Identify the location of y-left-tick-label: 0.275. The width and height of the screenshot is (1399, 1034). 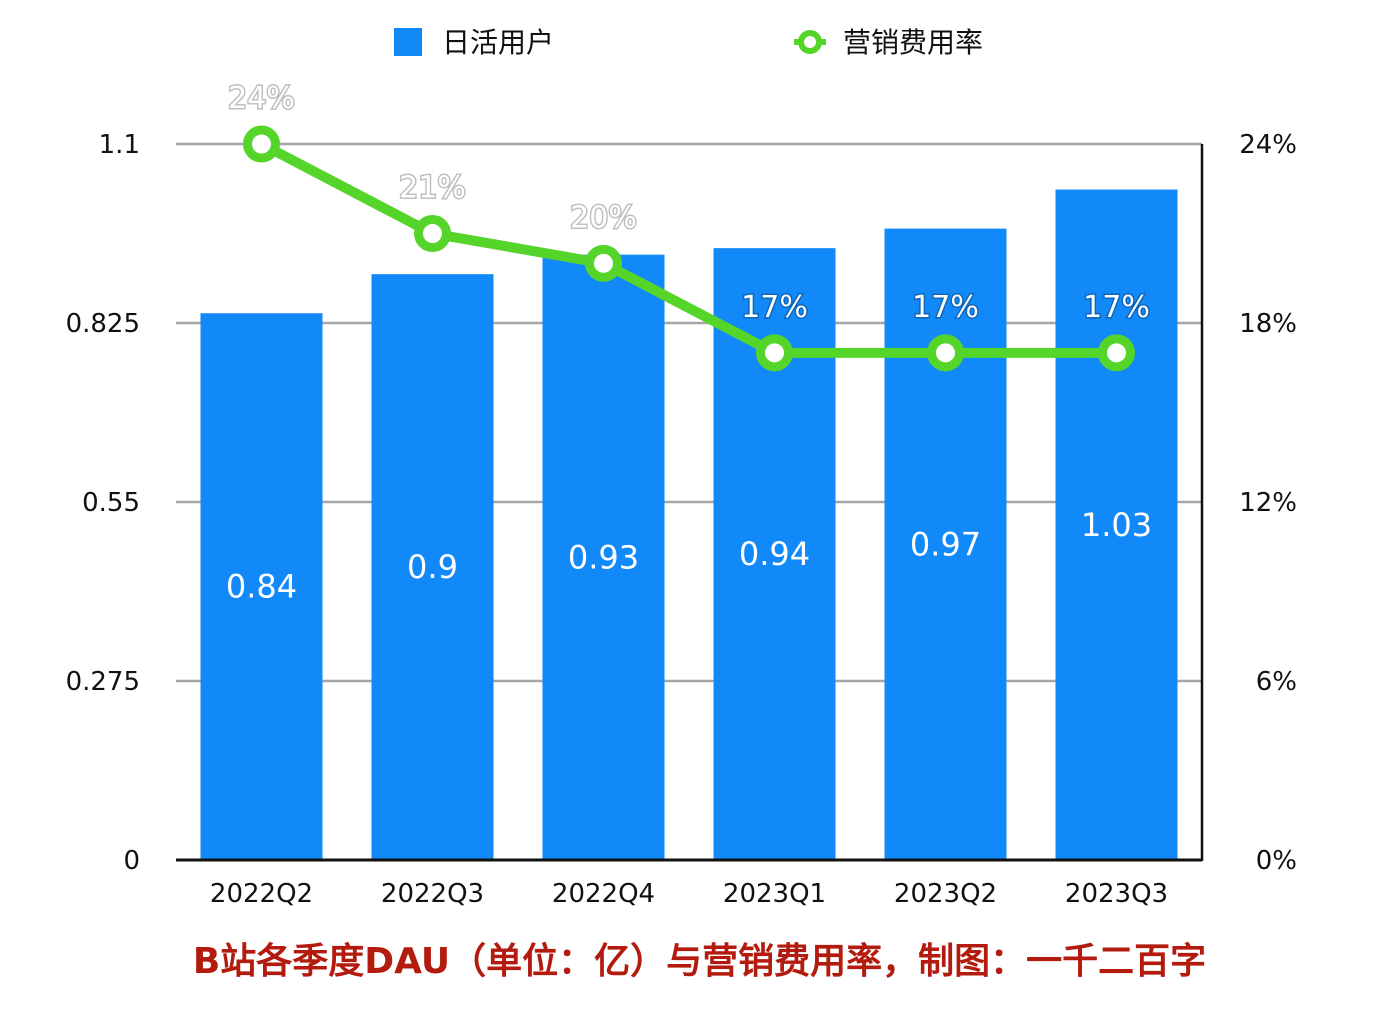
(103, 682).